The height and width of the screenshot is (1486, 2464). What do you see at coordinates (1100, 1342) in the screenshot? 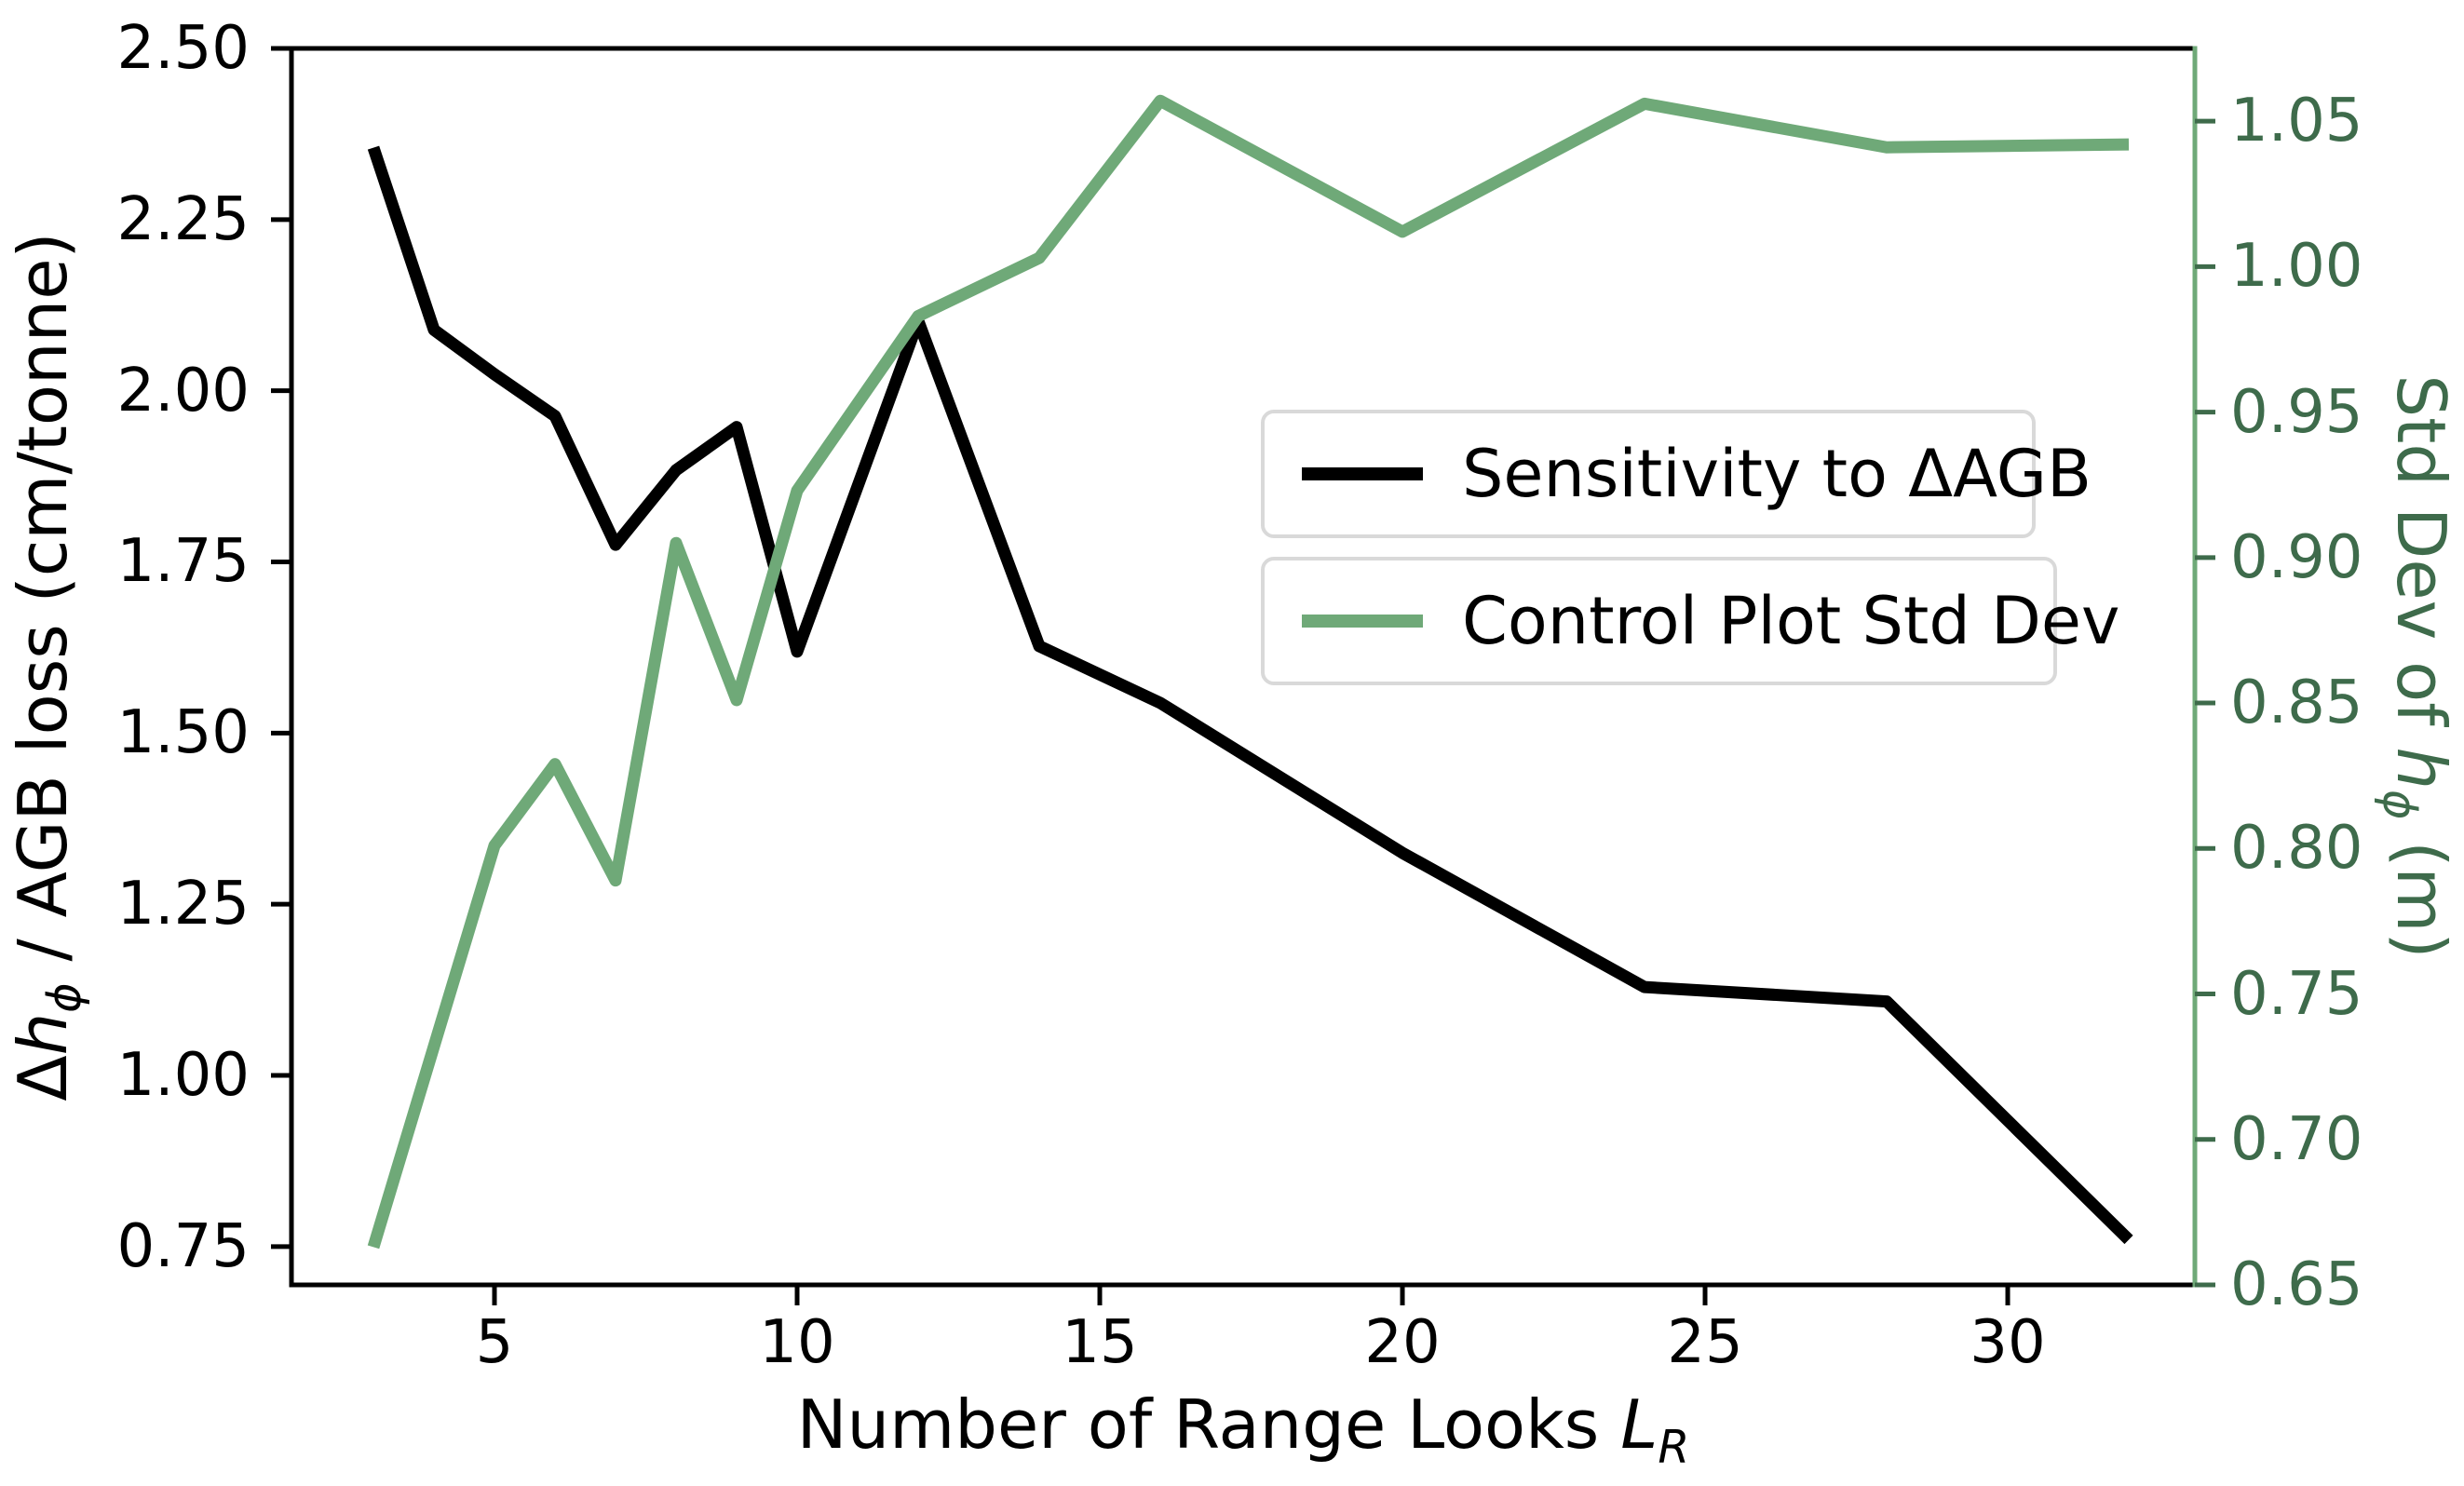
I see `x-tick-label: 15` at bounding box center [1100, 1342].